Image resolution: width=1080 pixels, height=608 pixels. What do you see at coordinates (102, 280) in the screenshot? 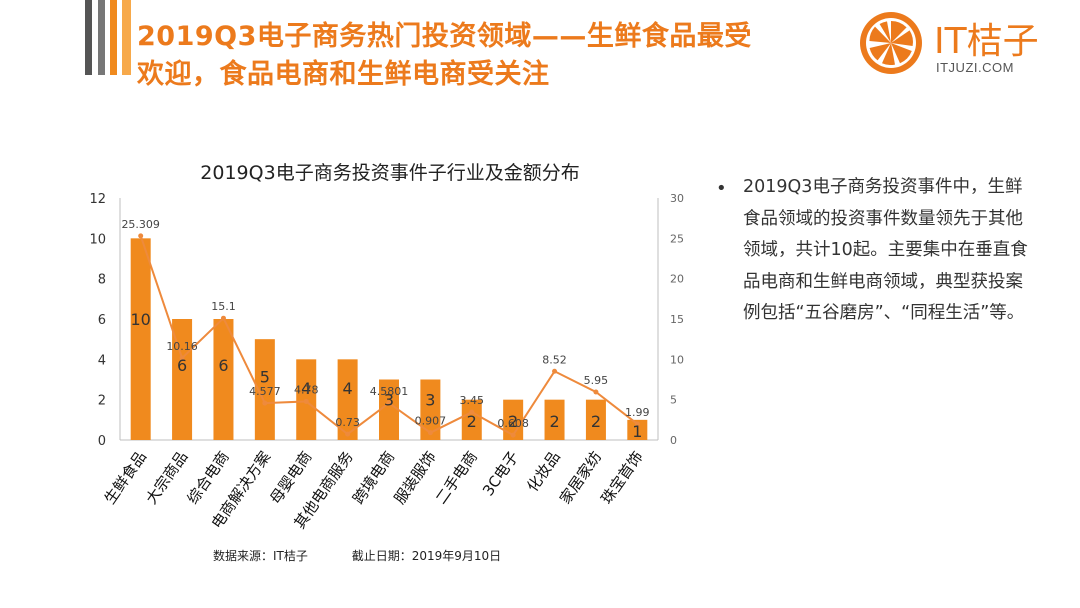
I see `y-left-tick-label: 8` at bounding box center [102, 280].